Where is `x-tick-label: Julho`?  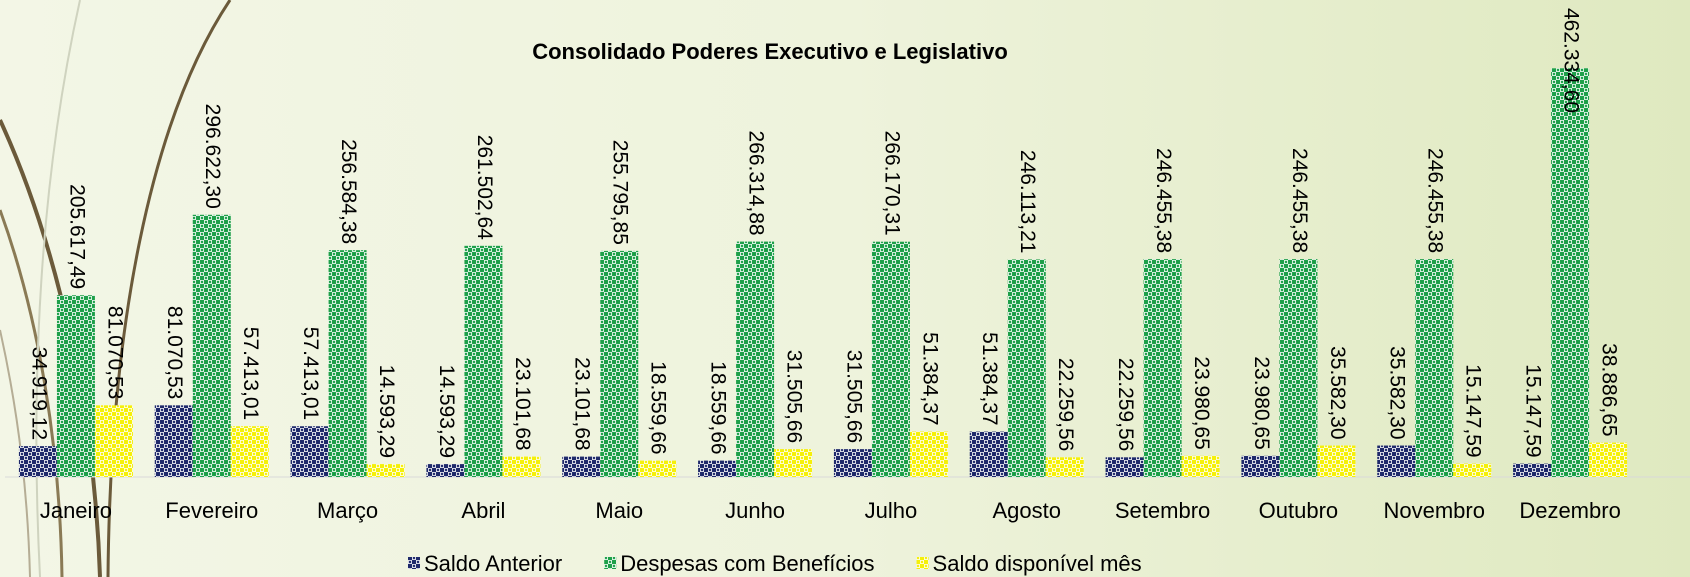 x-tick-label: Julho is located at coordinates (891, 510).